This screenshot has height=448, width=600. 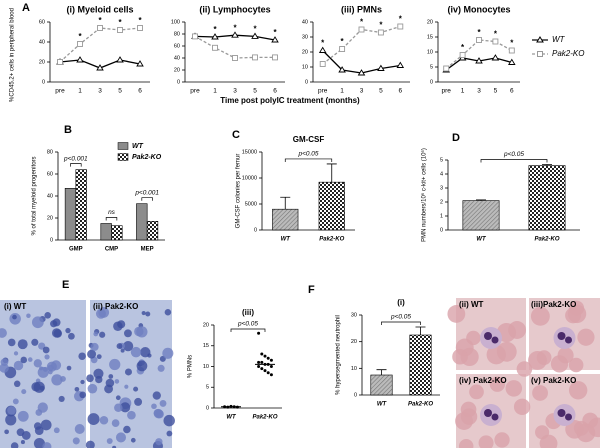 I want to click on x-tick-label: WT, so click(x=382, y=405).